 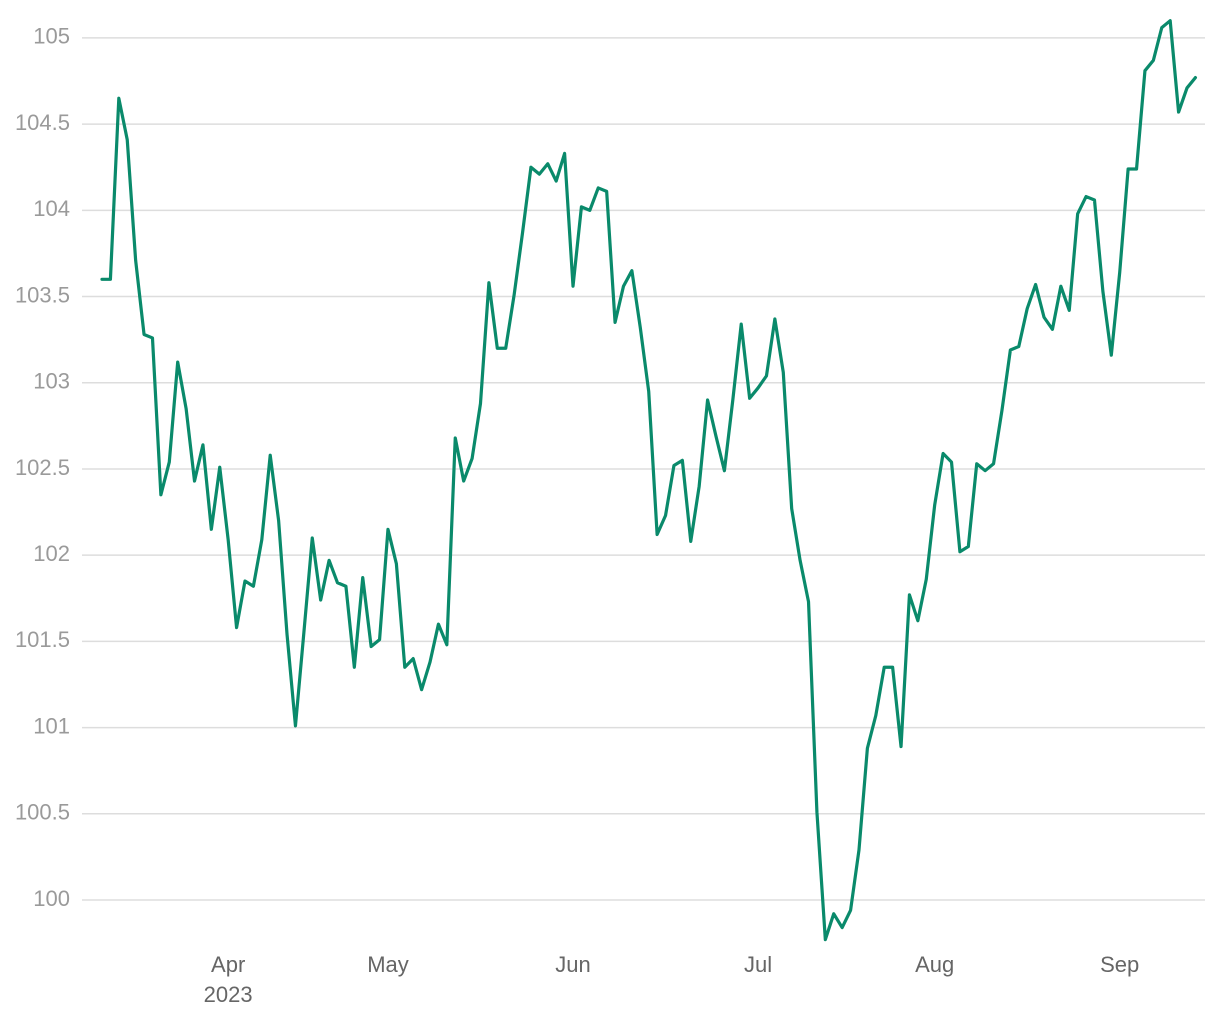 What do you see at coordinates (51, 725) in the screenshot?
I see `y-tick-label: 101` at bounding box center [51, 725].